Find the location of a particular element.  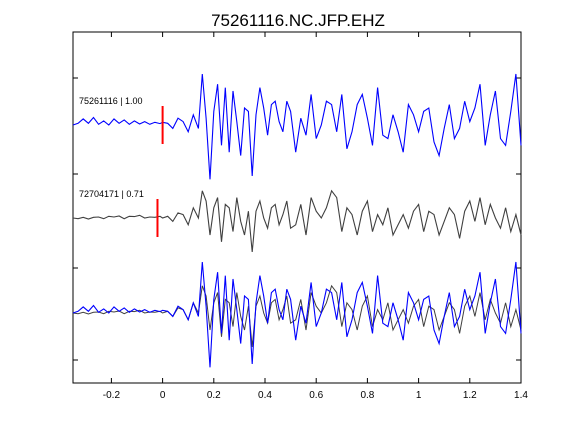

x-tick-label: -0.2 is located at coordinates (112, 395).